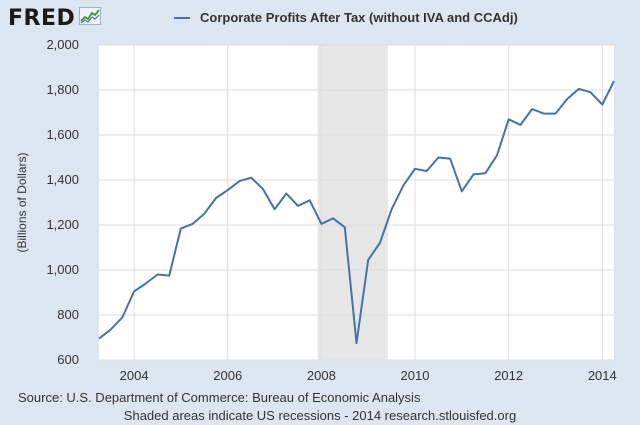 Image resolution: width=640 pixels, height=425 pixels. I want to click on y-tick-label: 1,400, so click(62, 179).